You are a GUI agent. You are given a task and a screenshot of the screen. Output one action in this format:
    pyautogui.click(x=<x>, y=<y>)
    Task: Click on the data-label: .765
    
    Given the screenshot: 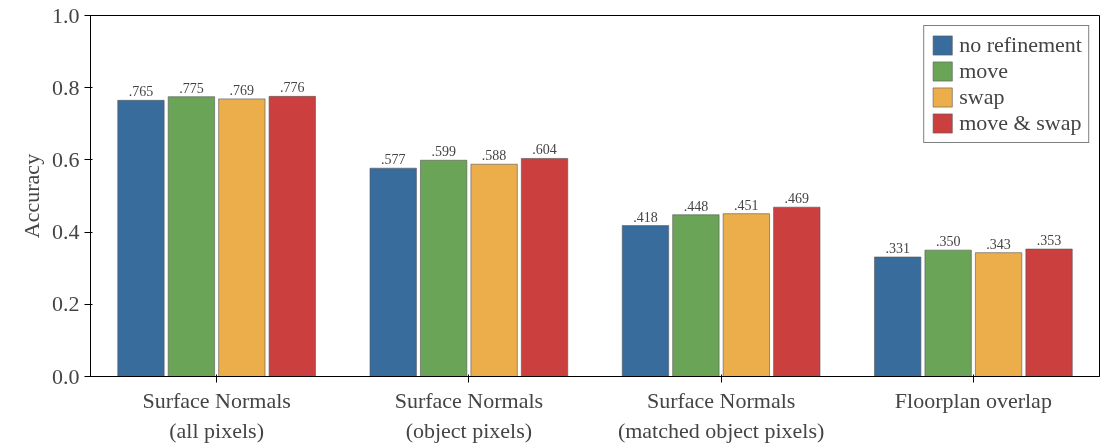 What is the action you would take?
    pyautogui.click(x=141, y=92)
    